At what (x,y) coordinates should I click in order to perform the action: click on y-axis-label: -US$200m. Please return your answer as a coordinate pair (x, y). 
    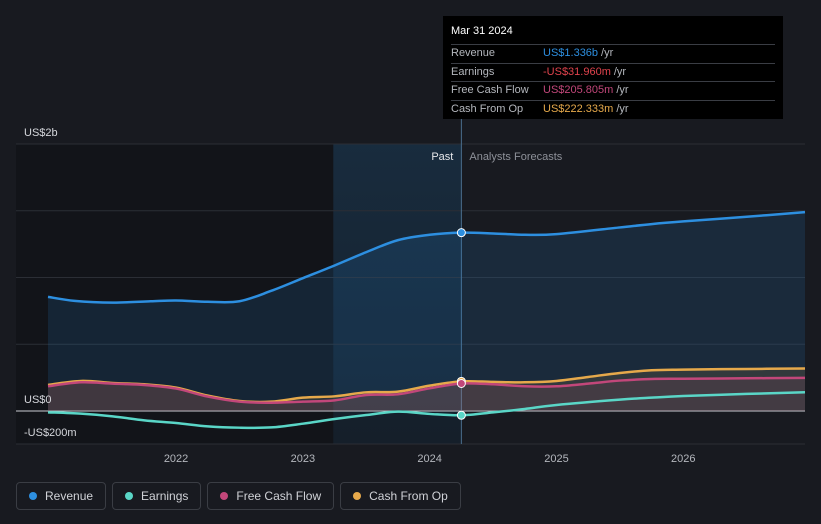
    Looking at the image, I should click on (50, 433).